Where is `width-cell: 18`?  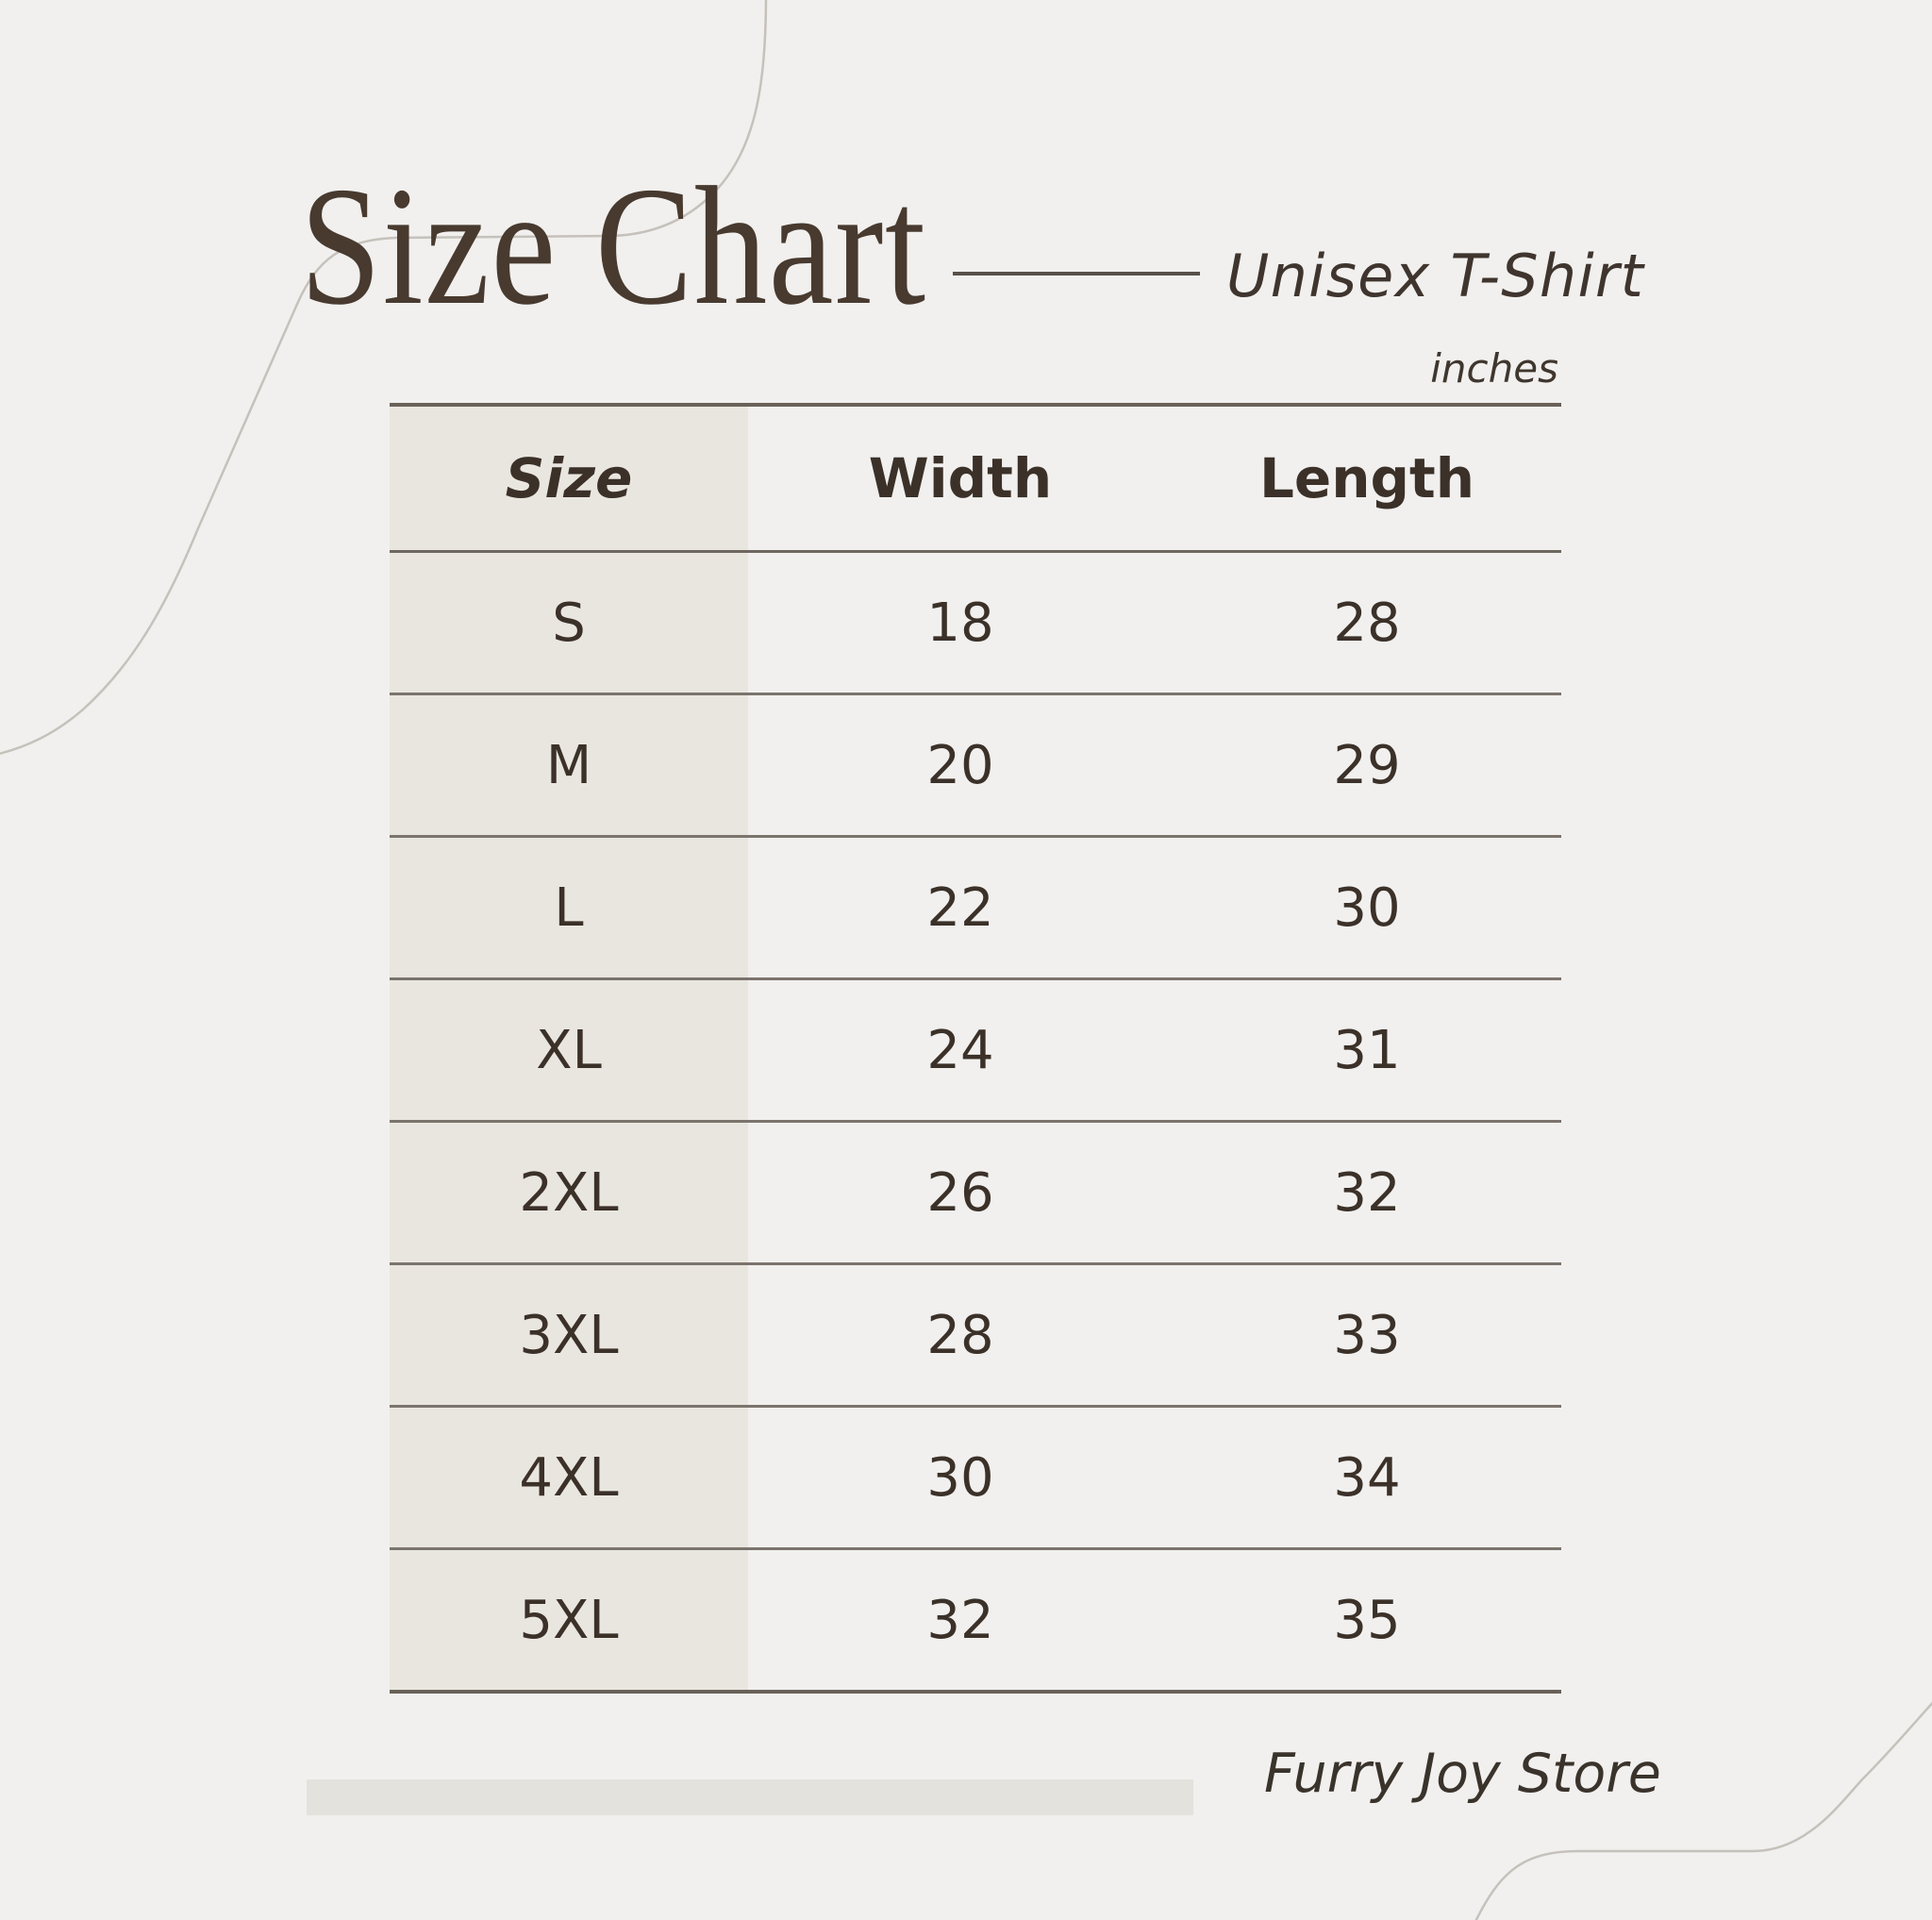 width-cell: 18 is located at coordinates (960, 623).